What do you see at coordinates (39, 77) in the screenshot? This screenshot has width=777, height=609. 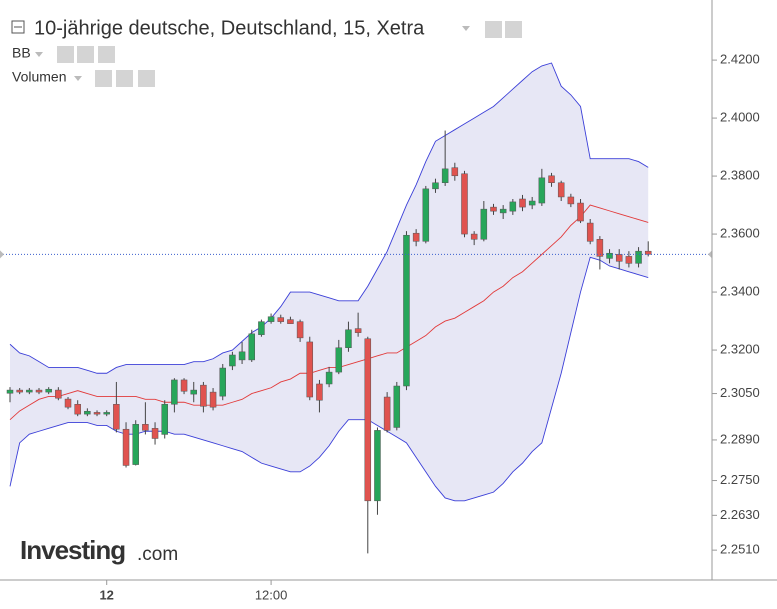 I see `indicator-label: Volumen` at bounding box center [39, 77].